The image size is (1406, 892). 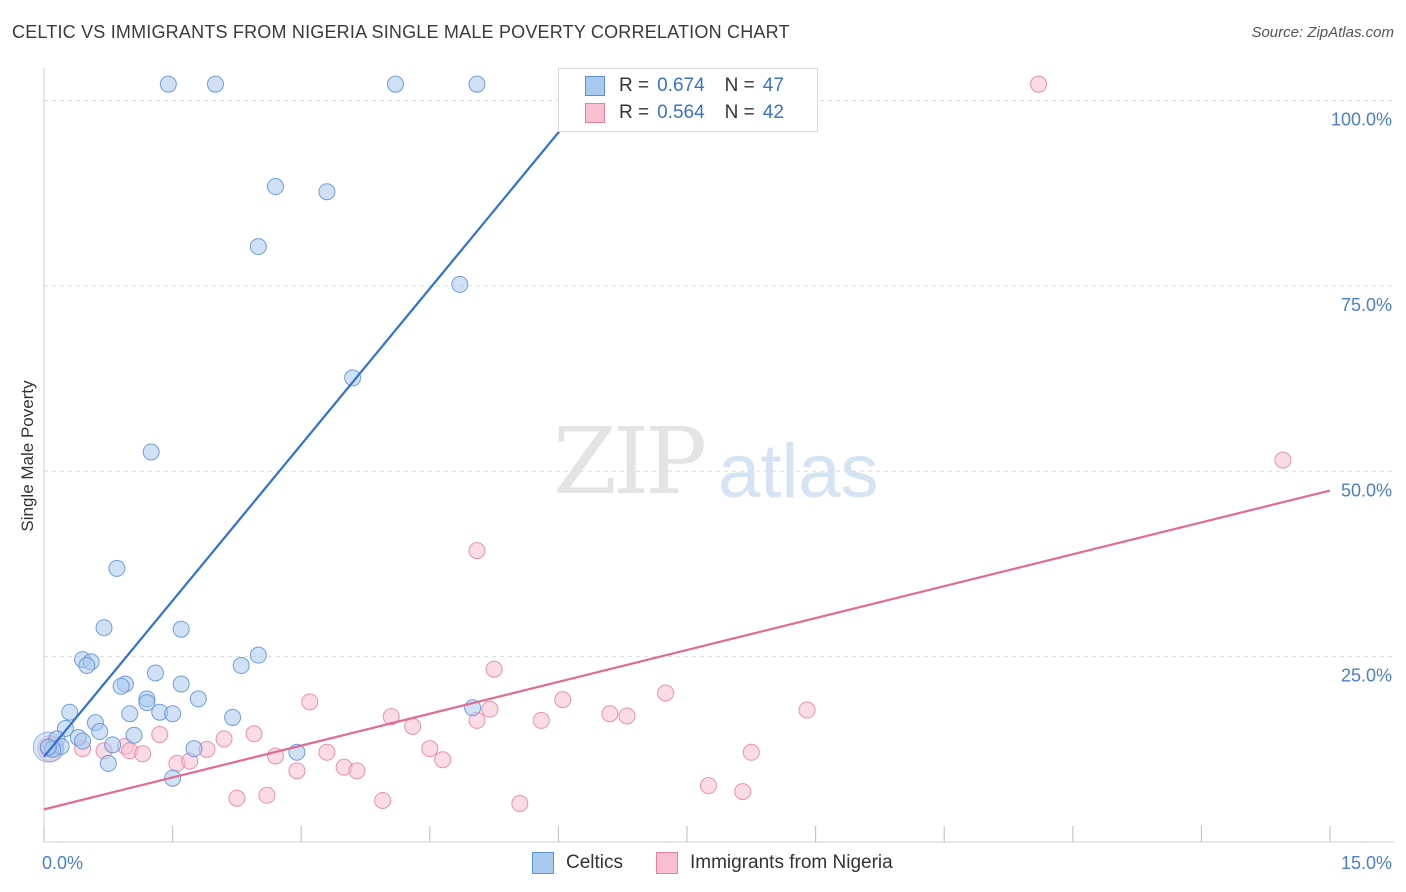 What do you see at coordinates (739, 85) in the screenshot?
I see `celtic-n-label: N =` at bounding box center [739, 85].